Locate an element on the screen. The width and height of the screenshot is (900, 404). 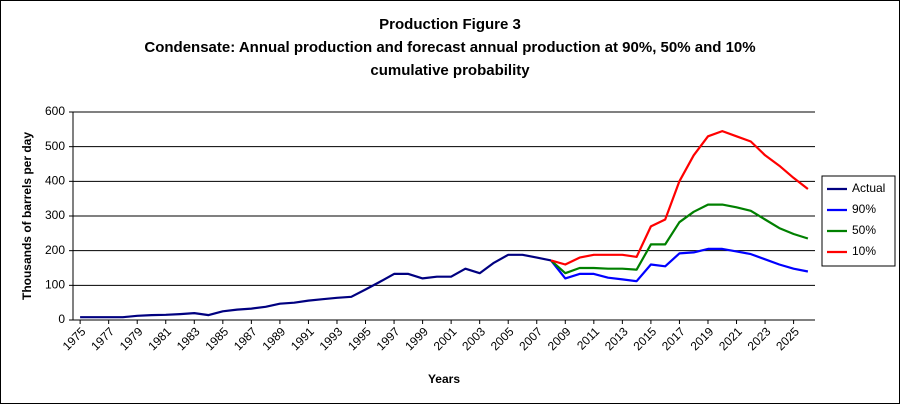
y-tick-label: 100 is located at coordinates (55, 285).